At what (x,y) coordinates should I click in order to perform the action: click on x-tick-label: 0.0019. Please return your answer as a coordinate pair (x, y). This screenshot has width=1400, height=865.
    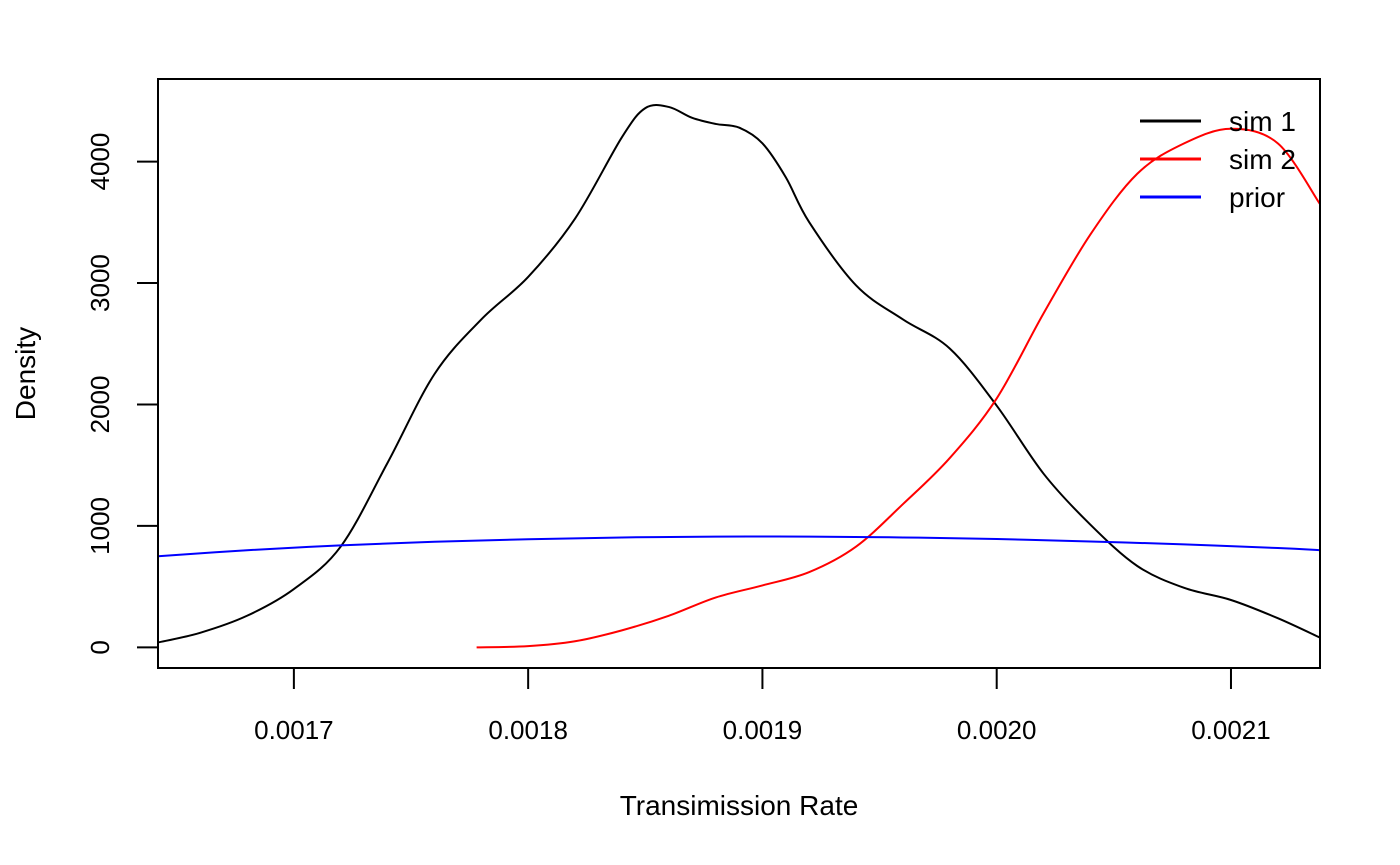
    Looking at the image, I should click on (763, 730).